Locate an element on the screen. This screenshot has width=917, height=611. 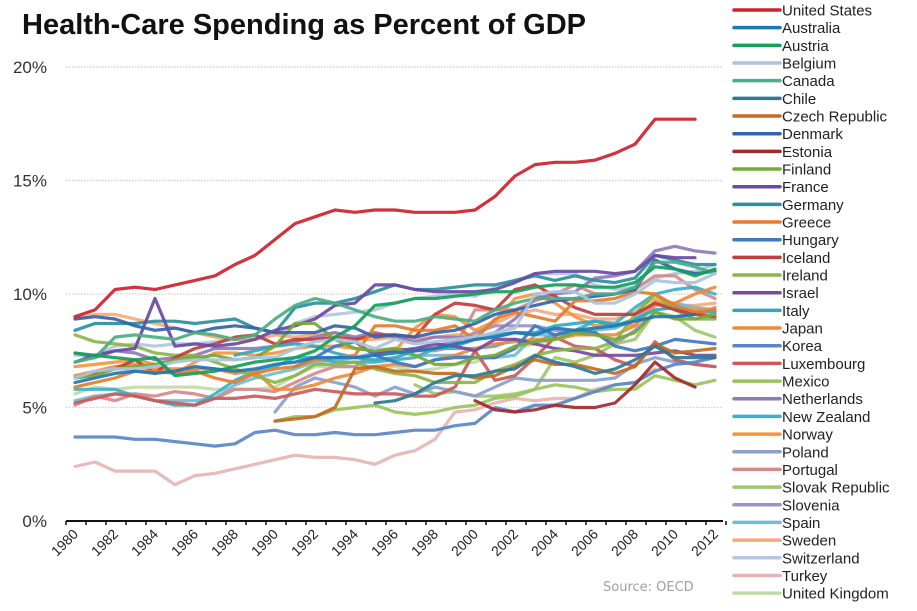
legend-label: France is located at coordinates (805, 187).